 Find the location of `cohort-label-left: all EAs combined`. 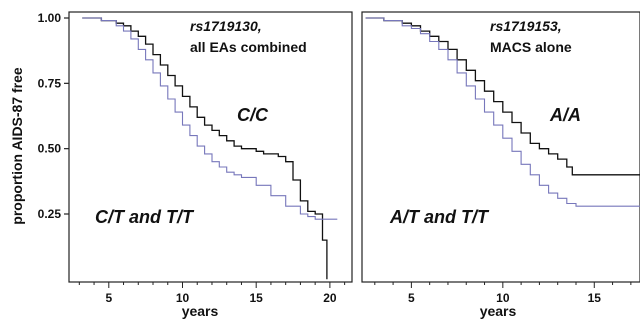

cohort-label-left: all EAs combined is located at coordinates (248, 47).